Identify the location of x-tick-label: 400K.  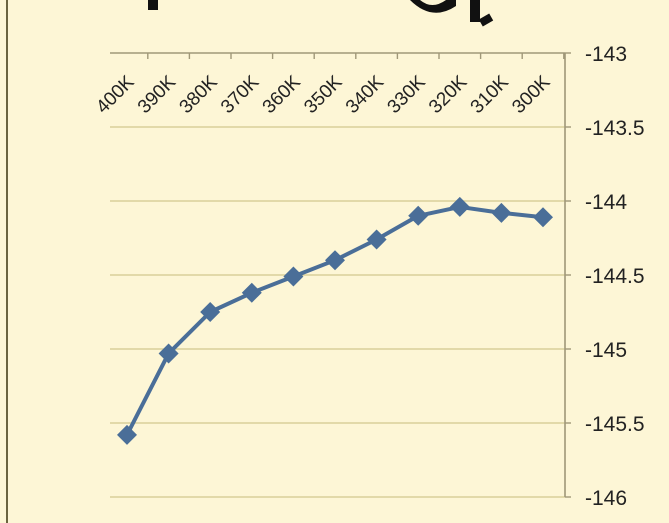
(115, 94).